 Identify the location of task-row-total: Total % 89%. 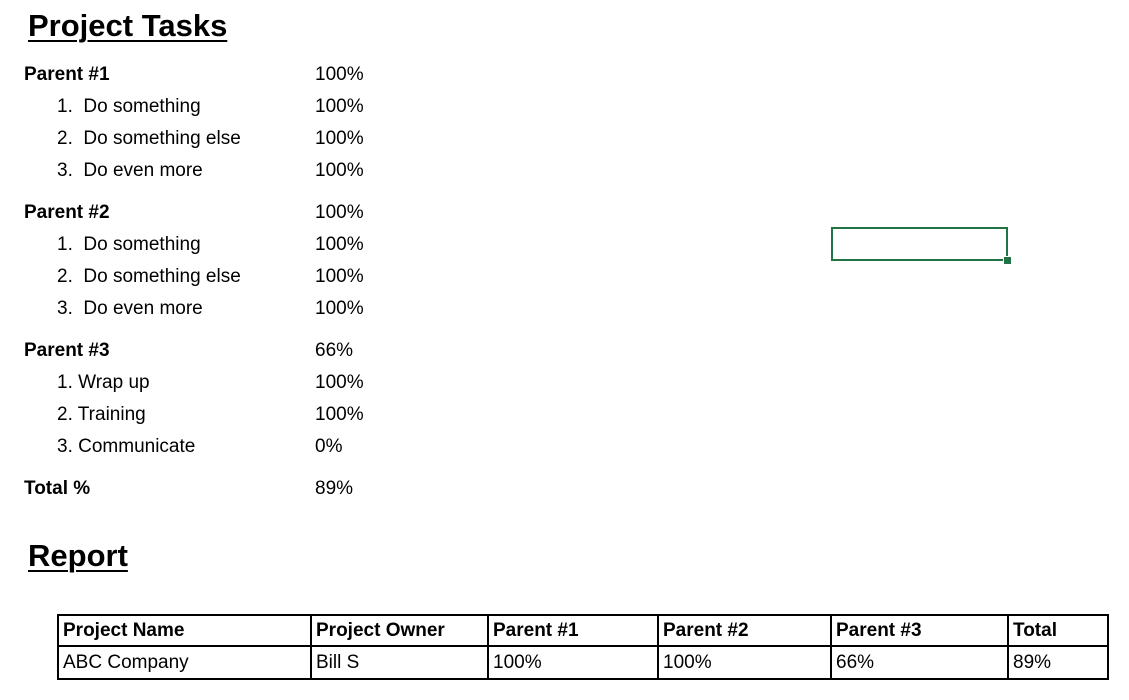
(234, 489).